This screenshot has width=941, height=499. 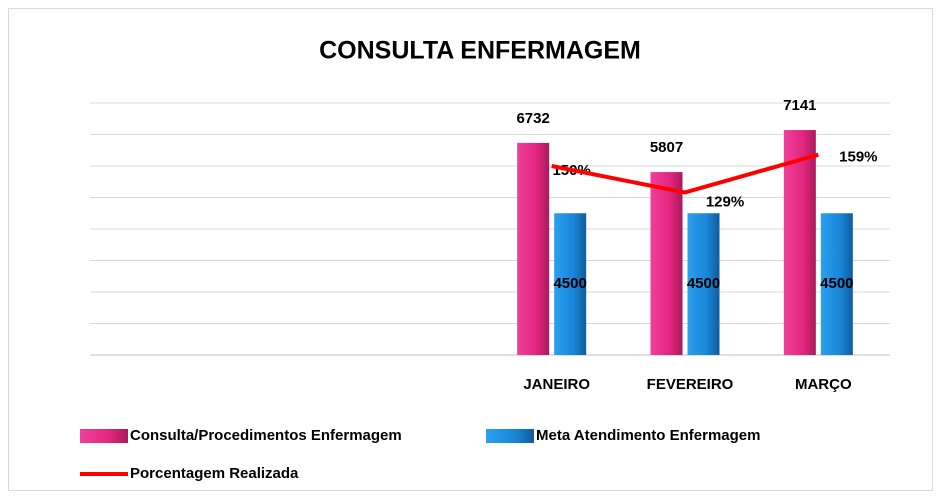 What do you see at coordinates (532, 118) in the screenshot?
I see `data-label: 6732` at bounding box center [532, 118].